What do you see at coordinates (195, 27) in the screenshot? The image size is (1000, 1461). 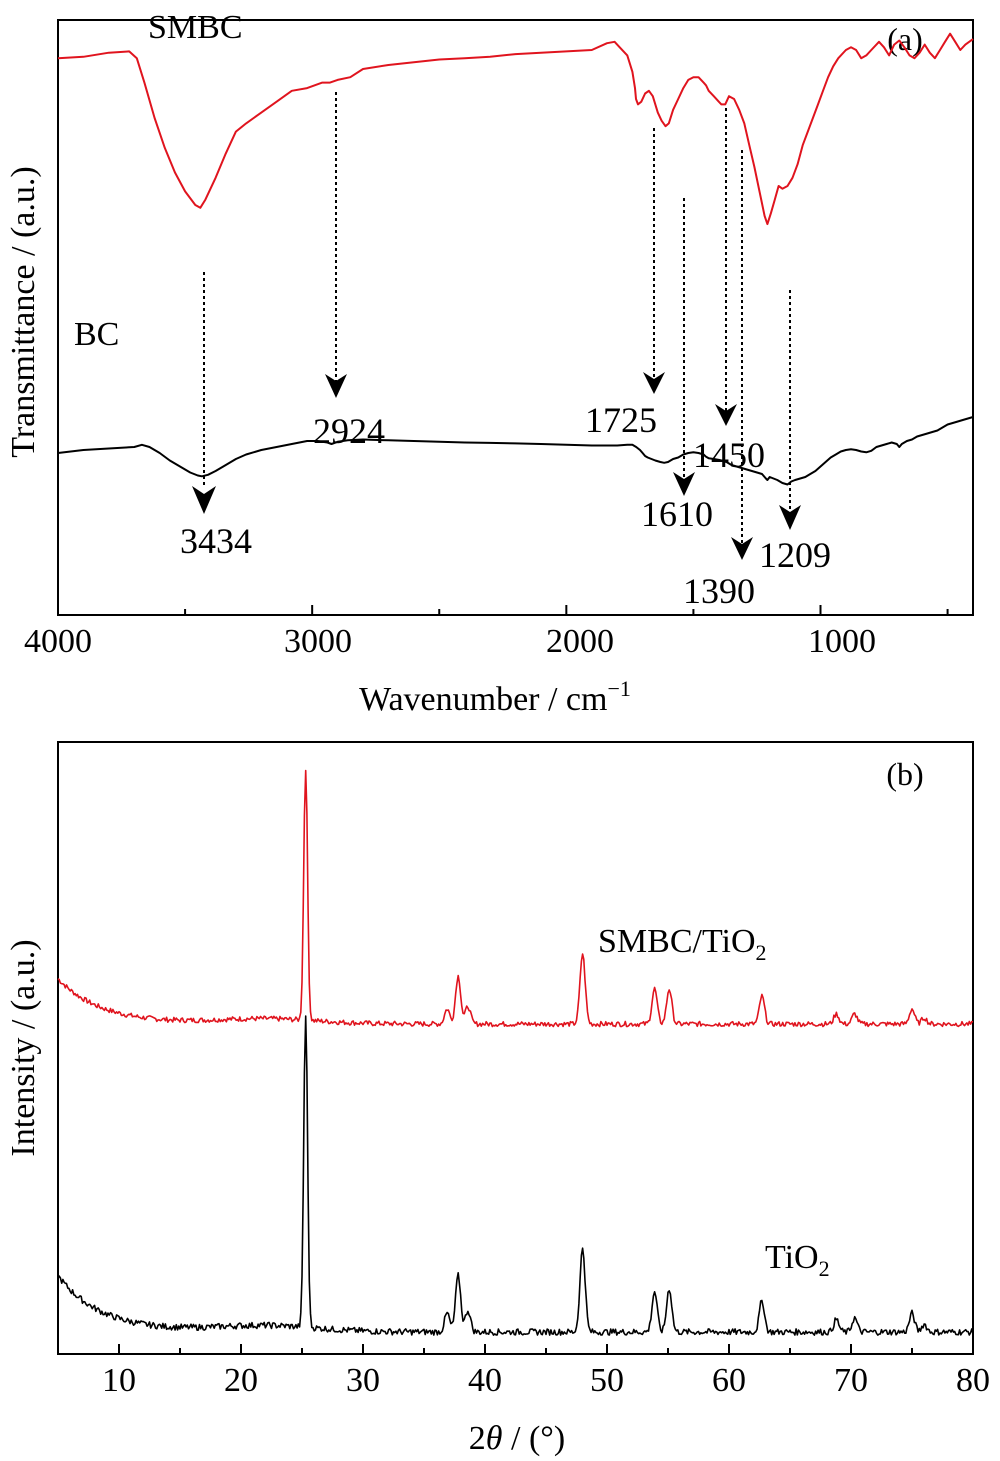 I see `series-label-smbc: SMBC` at bounding box center [195, 27].